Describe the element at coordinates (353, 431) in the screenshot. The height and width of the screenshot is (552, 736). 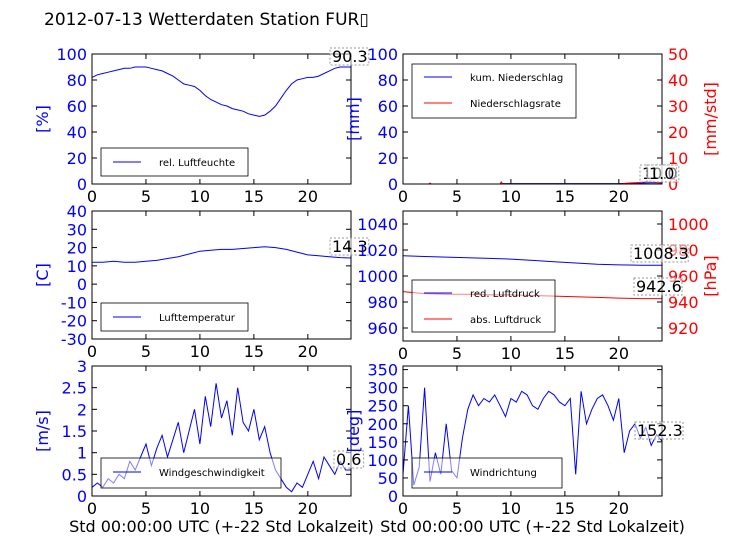
I see `y-axis-label: [deg]` at that location.